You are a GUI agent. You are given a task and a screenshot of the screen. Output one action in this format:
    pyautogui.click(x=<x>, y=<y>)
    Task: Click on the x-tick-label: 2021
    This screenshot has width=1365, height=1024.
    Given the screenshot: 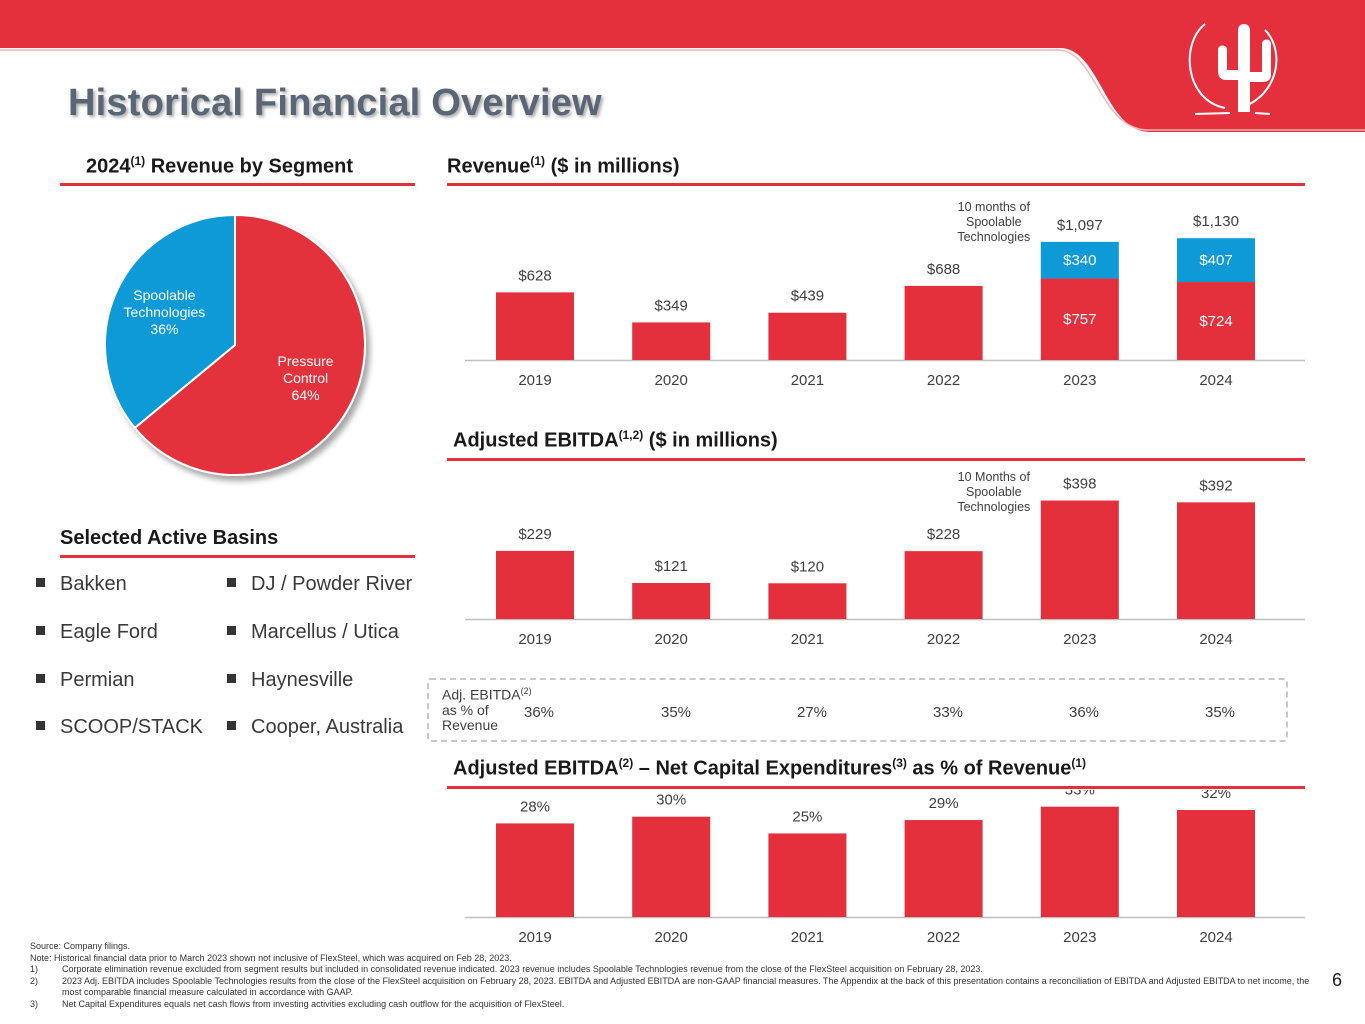 What is the action you would take?
    pyautogui.click(x=807, y=380)
    